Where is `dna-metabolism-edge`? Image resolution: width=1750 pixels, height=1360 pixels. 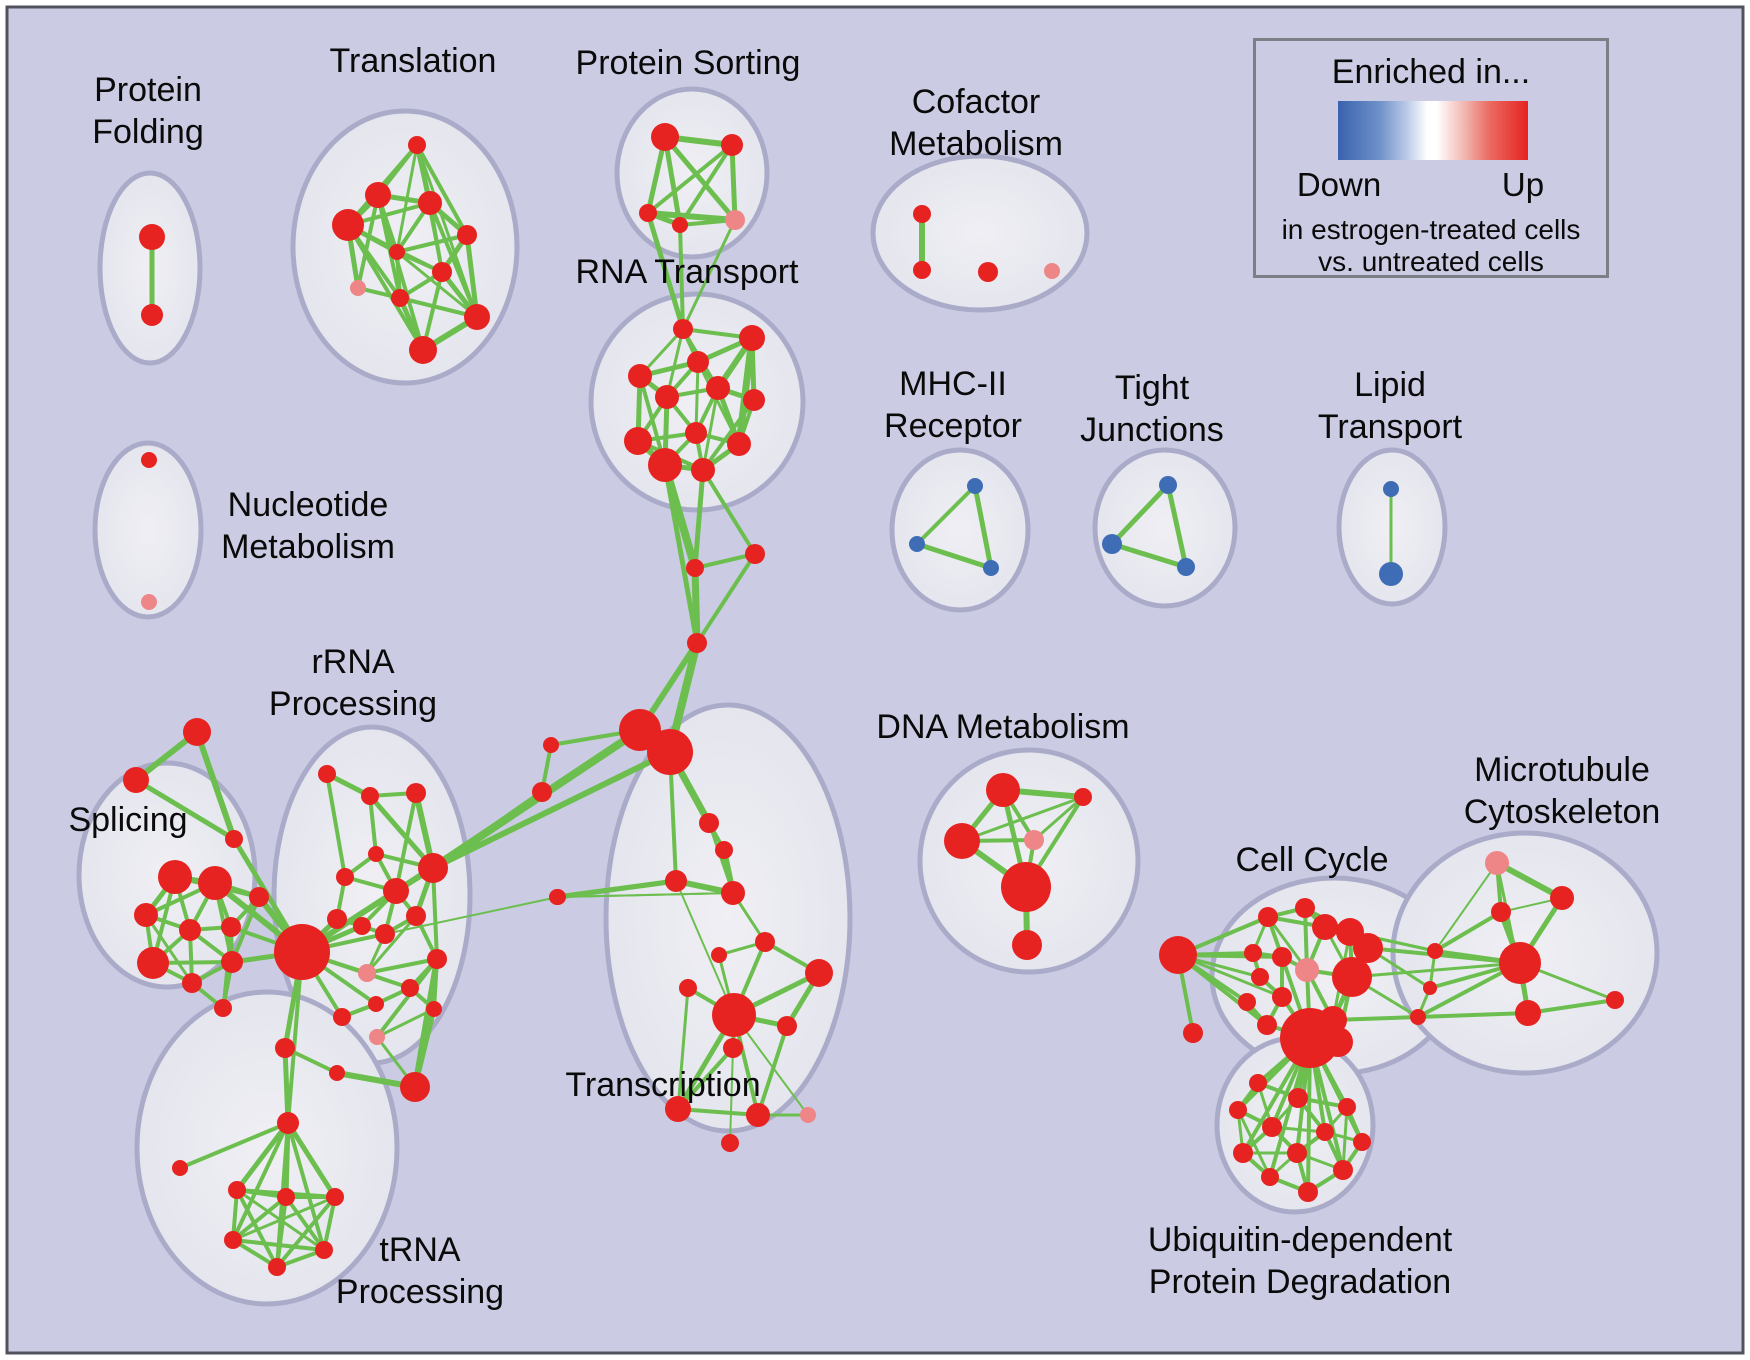 dna-metabolism-edge is located at coordinates (1022, 819).